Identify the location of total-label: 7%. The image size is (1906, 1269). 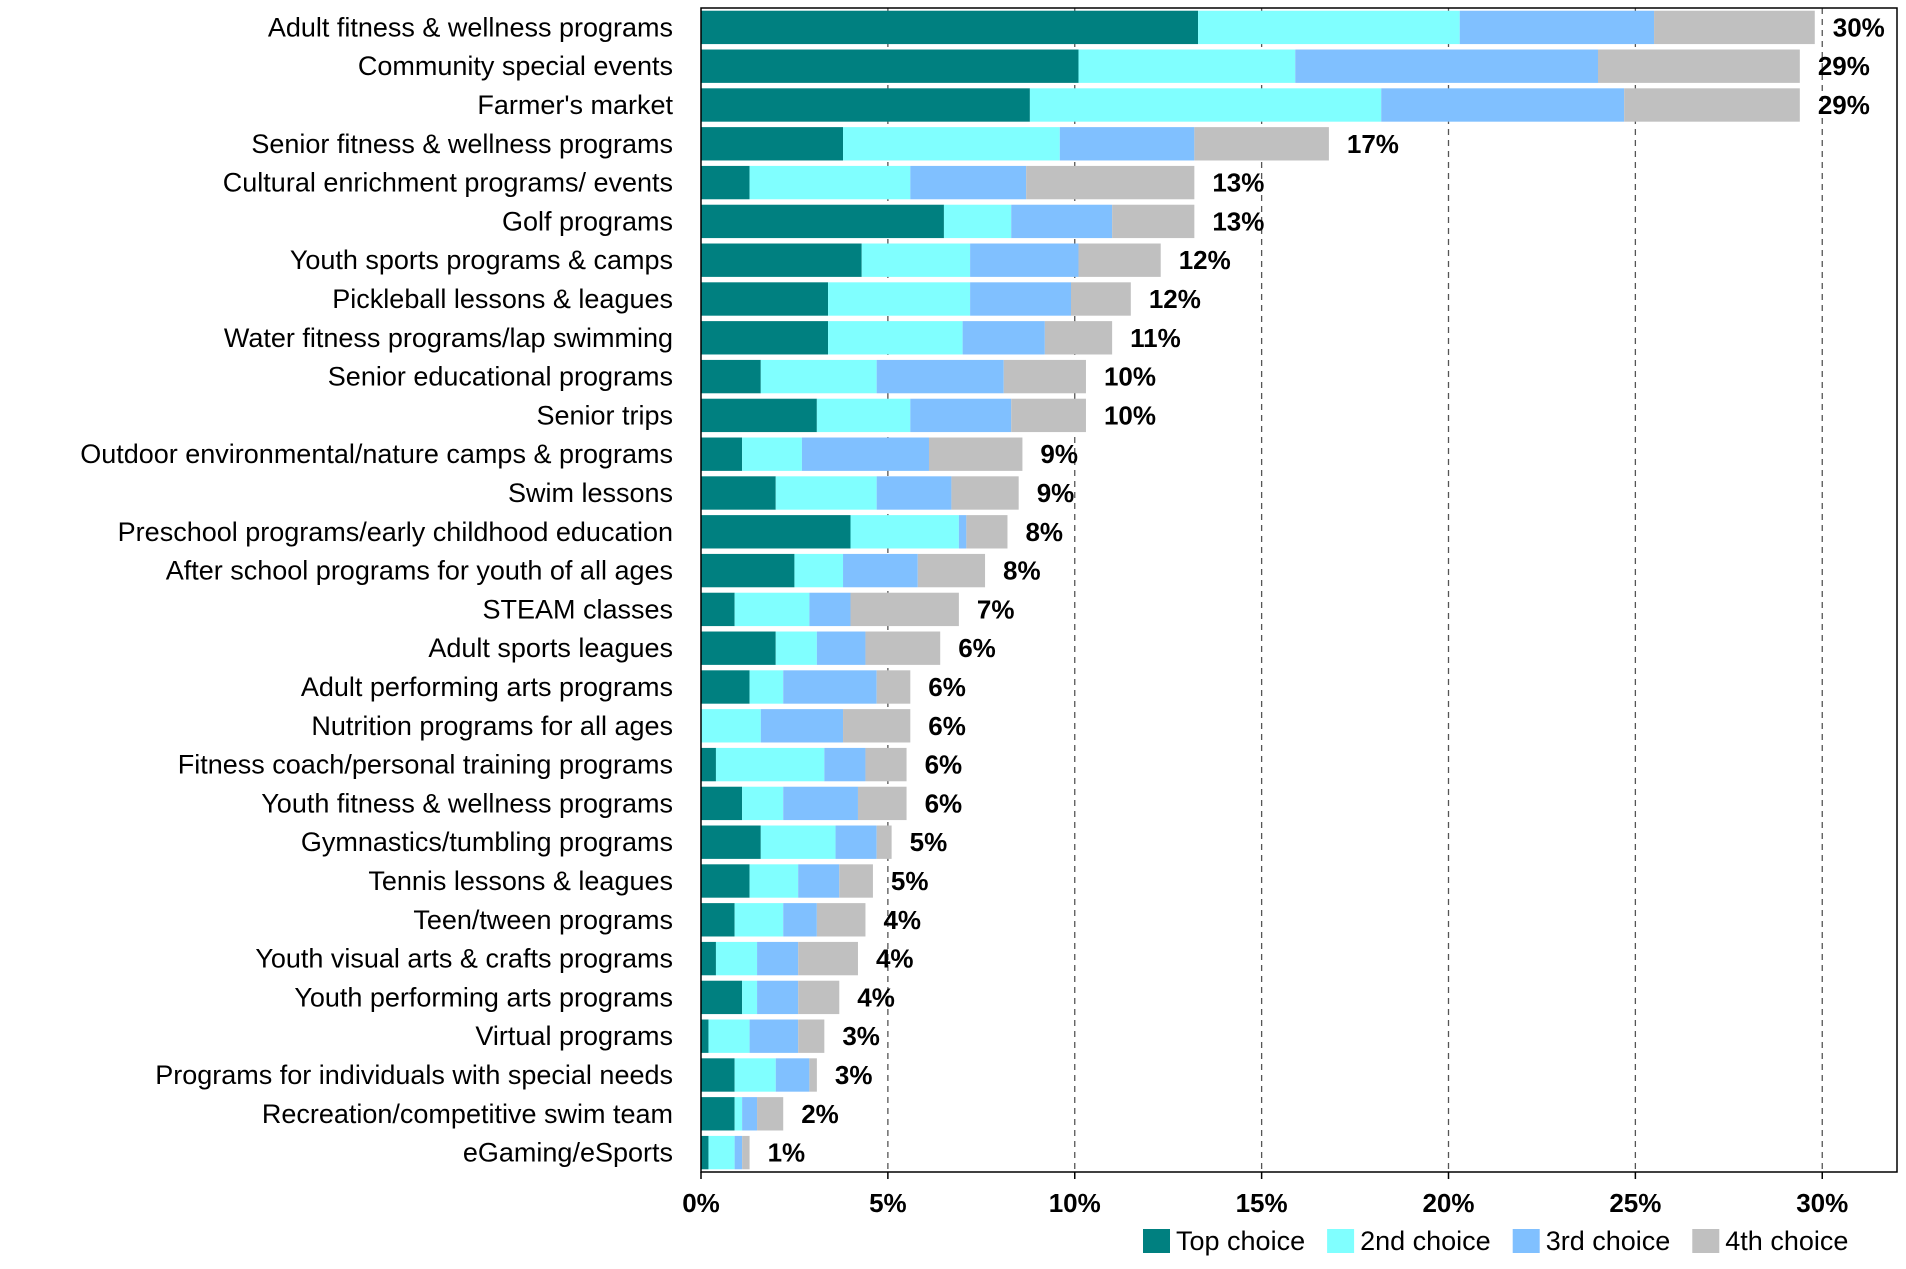
(996, 609).